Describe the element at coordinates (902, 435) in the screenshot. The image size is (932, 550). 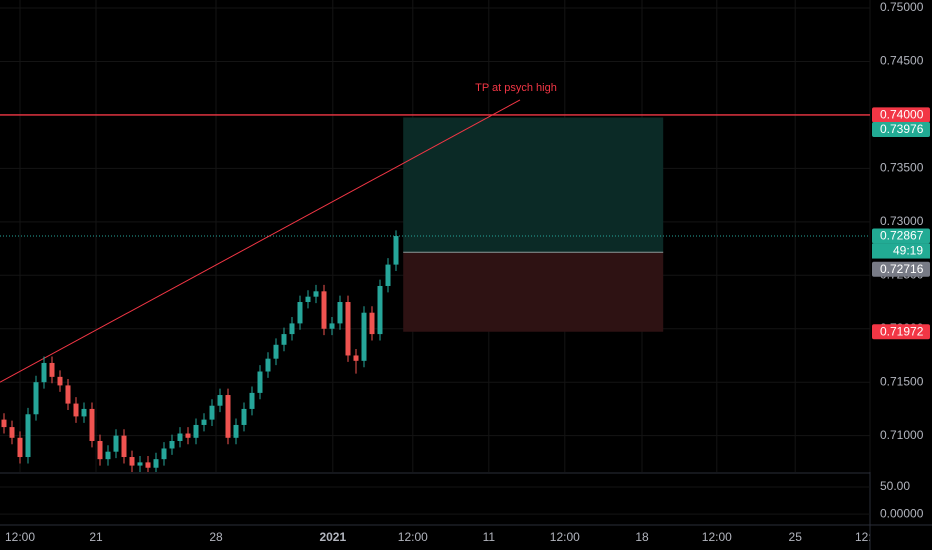
I see `y-tick-label: 0.71000` at that location.